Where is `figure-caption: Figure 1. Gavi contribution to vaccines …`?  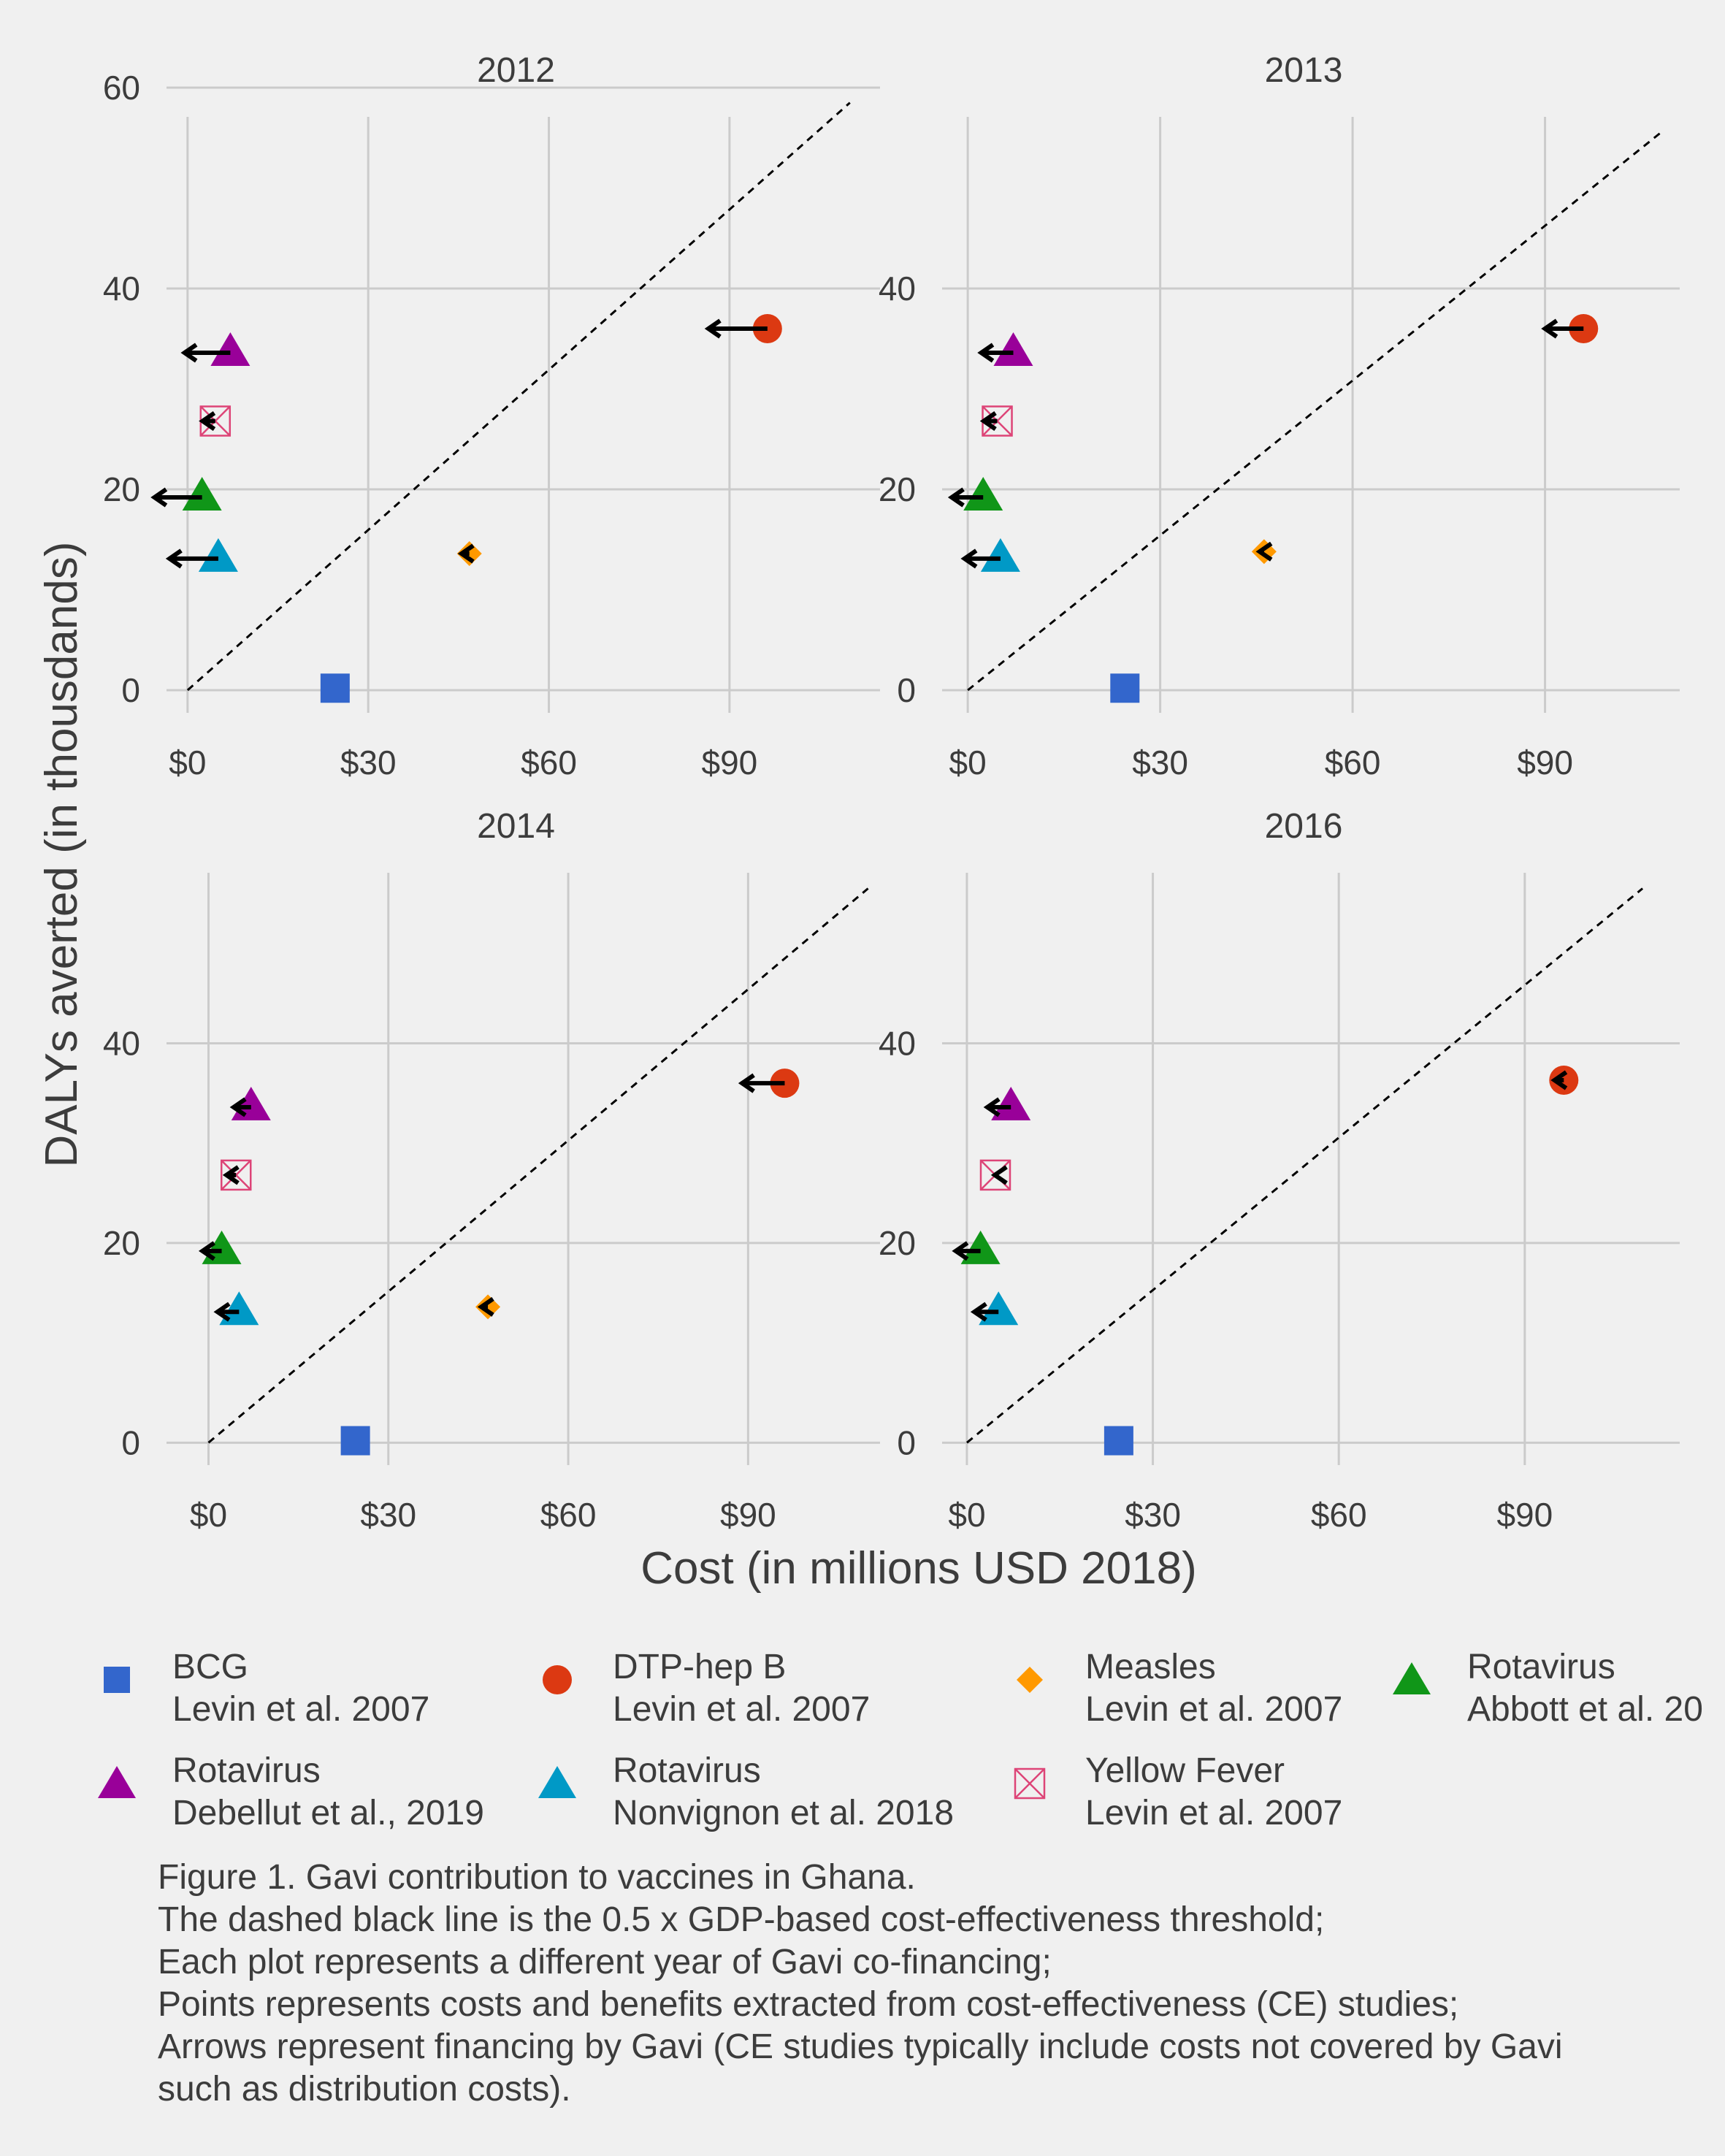
figure-caption: Figure 1. Gavi contribution to vaccines … is located at coordinates (935, 1984).